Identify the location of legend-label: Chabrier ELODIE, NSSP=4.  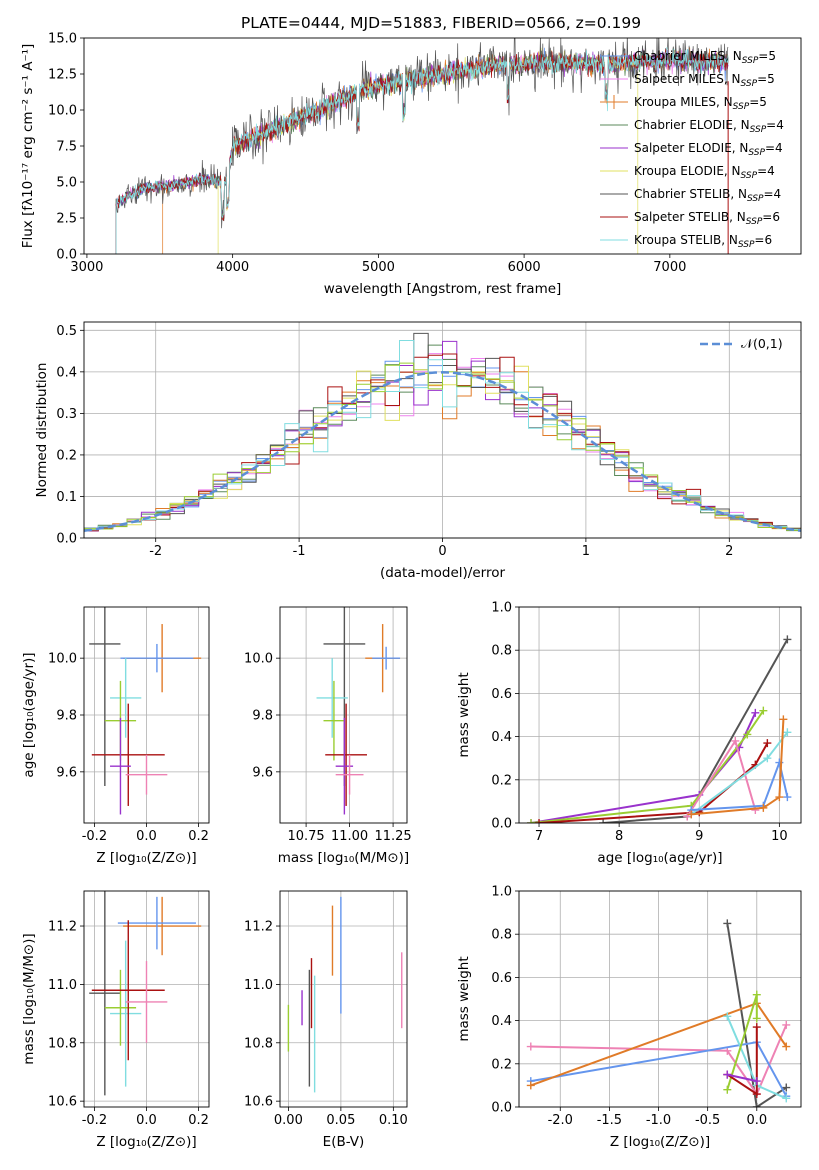
(709, 126).